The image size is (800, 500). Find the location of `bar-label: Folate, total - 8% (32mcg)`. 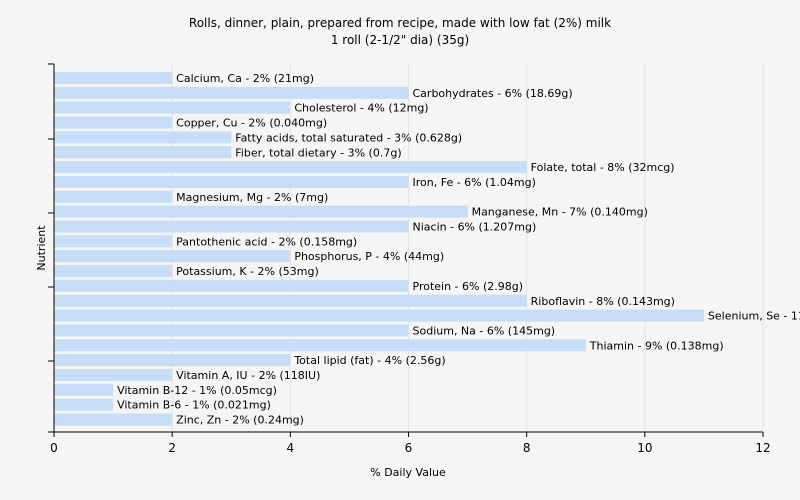

bar-label: Folate, total - 8% (32mcg) is located at coordinates (603, 167).